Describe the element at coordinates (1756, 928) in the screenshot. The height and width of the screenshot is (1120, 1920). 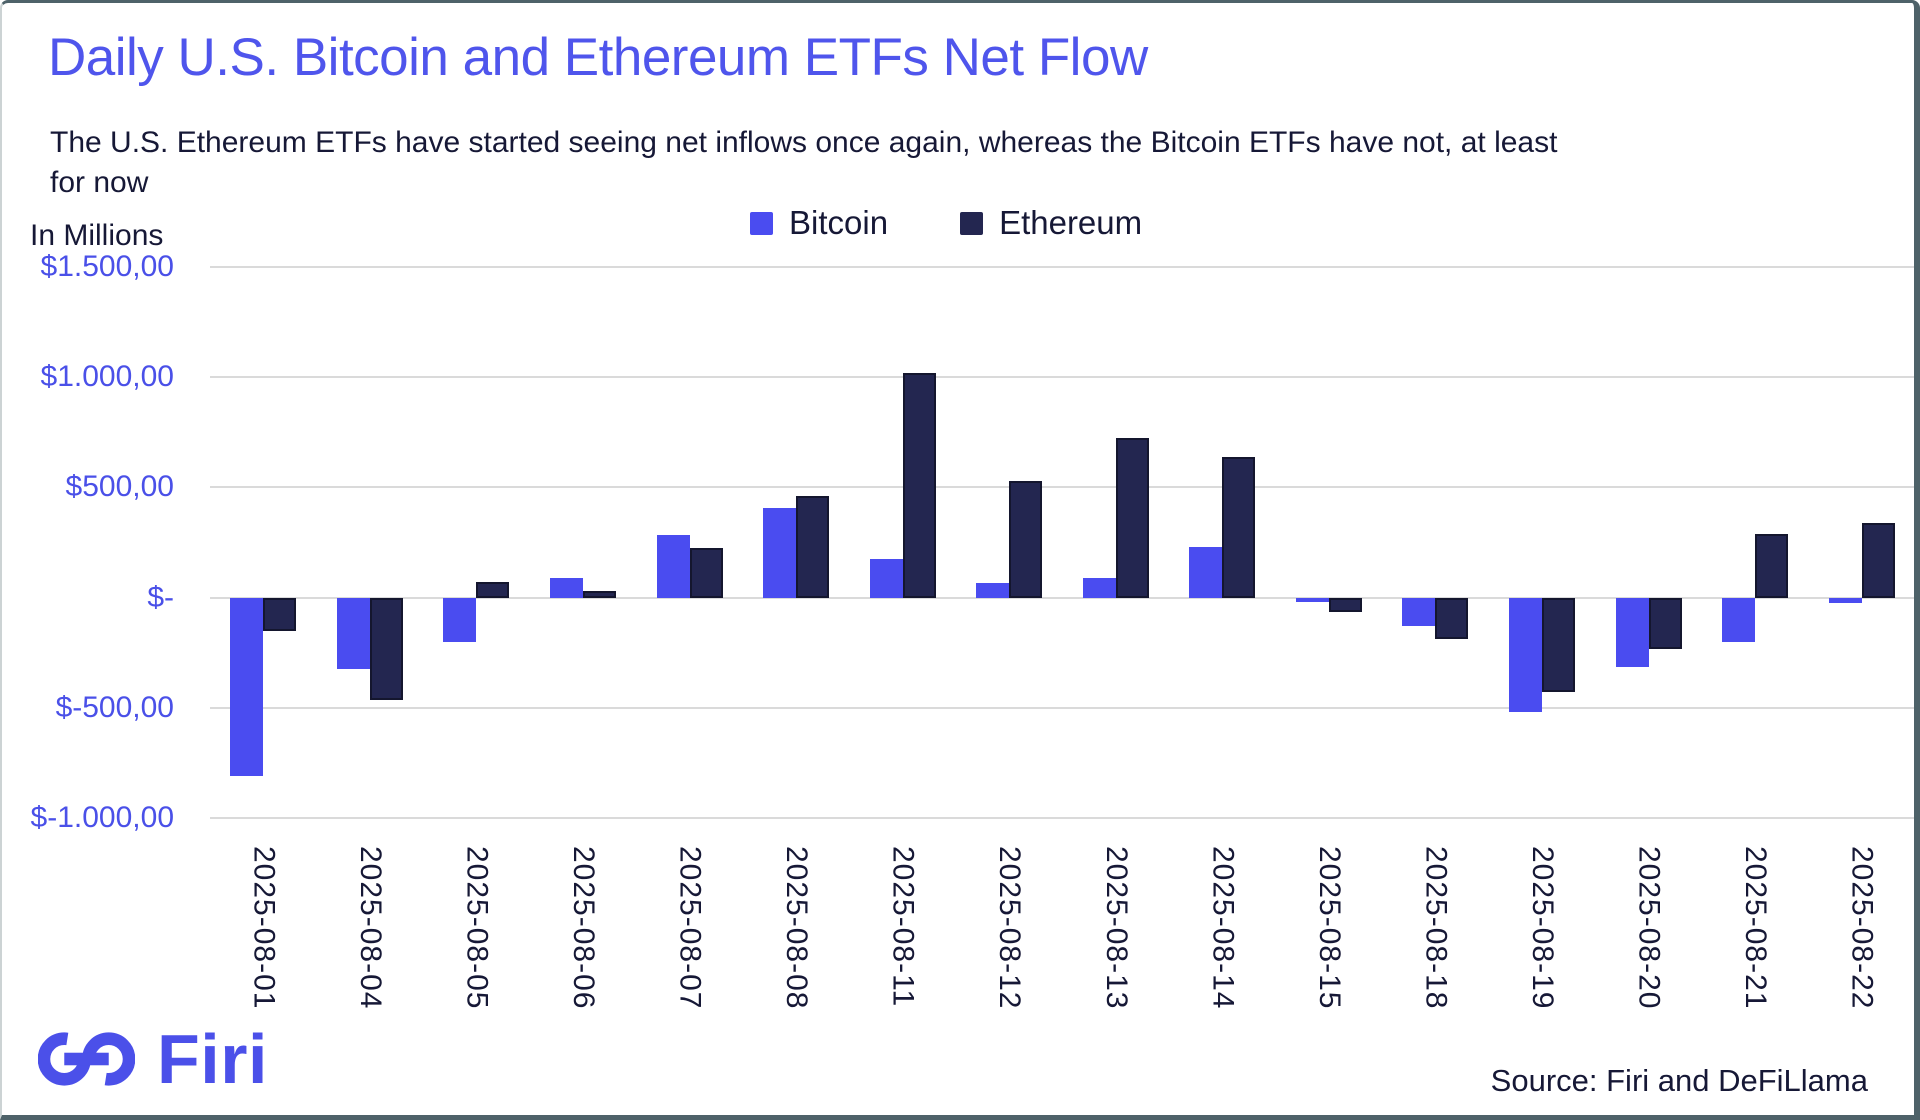
I see `x-axis-label: 2025-08-21` at that location.